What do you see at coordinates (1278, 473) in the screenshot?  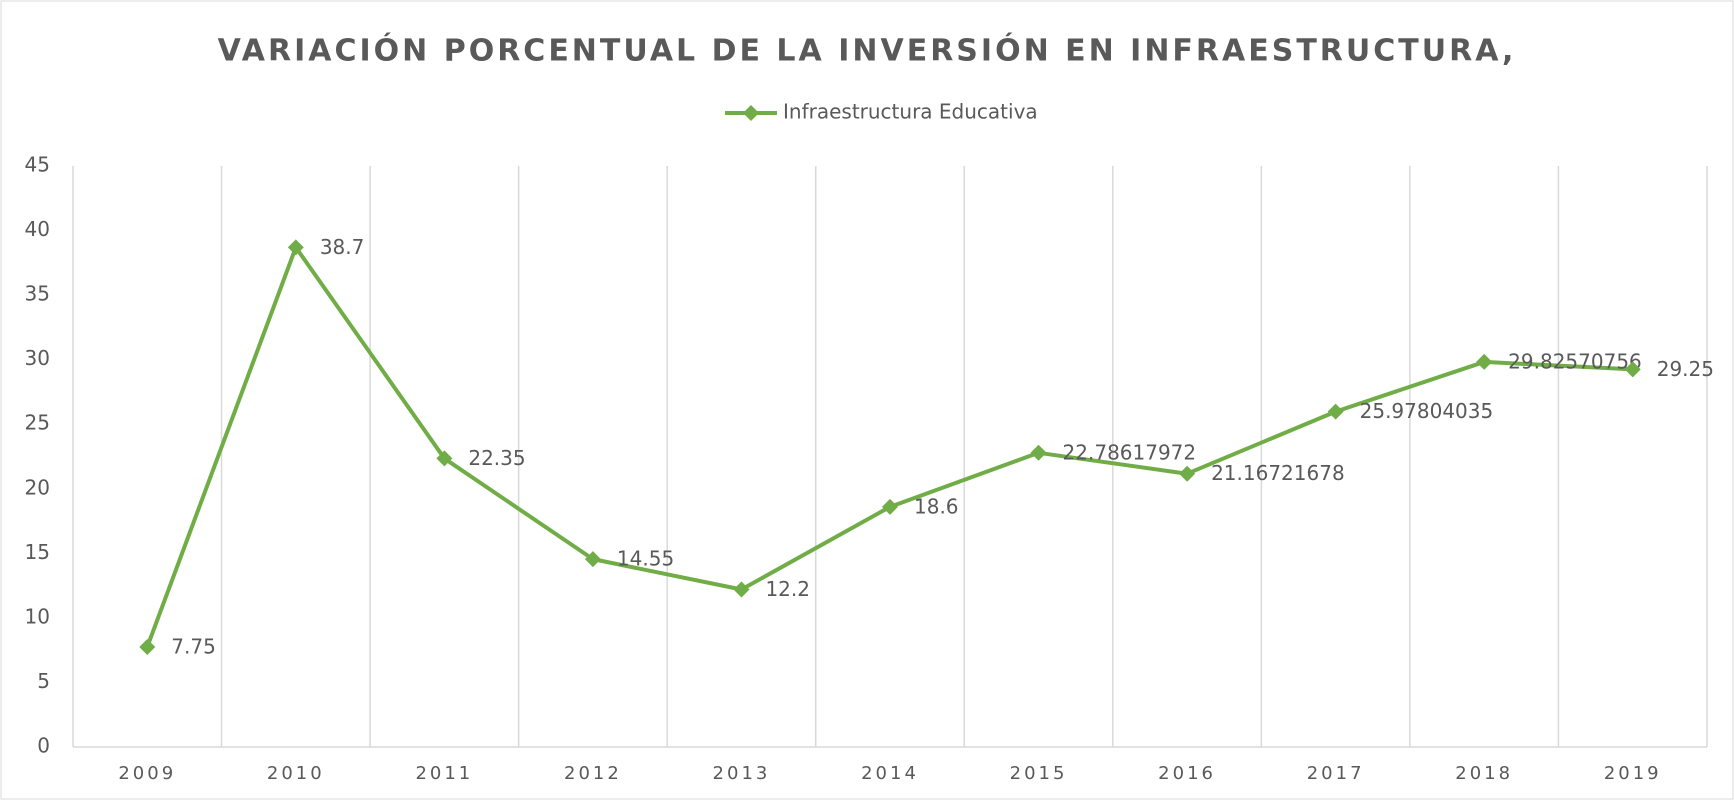 I see `data-label: 21.16721678` at bounding box center [1278, 473].